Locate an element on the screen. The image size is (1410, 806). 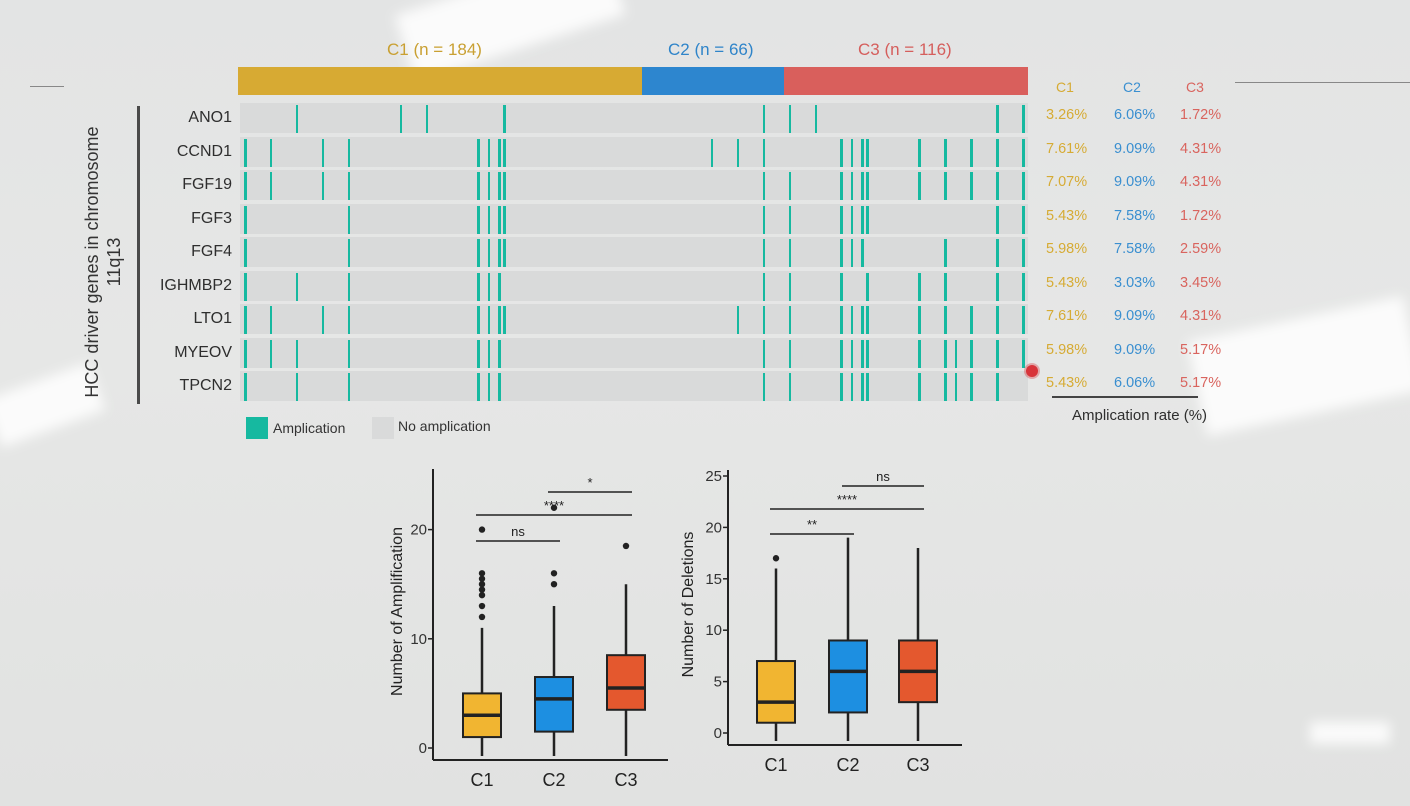
amplification-rate-value: 5.43% is located at coordinates (1067, 215).